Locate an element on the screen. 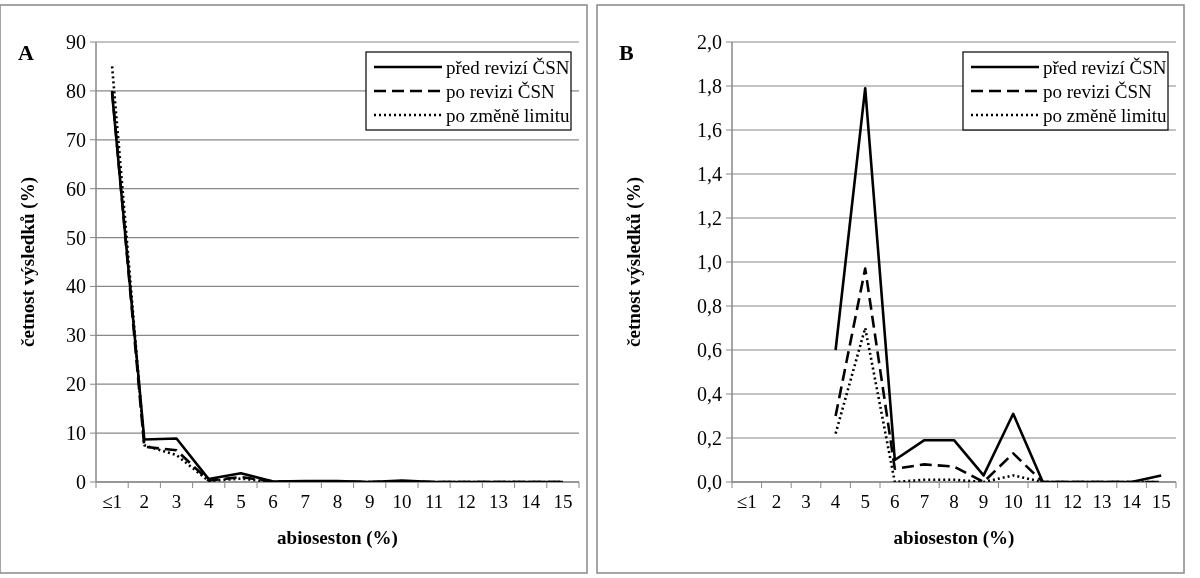 The image size is (1200, 578). y-tick-label: 0 is located at coordinates (81, 482).